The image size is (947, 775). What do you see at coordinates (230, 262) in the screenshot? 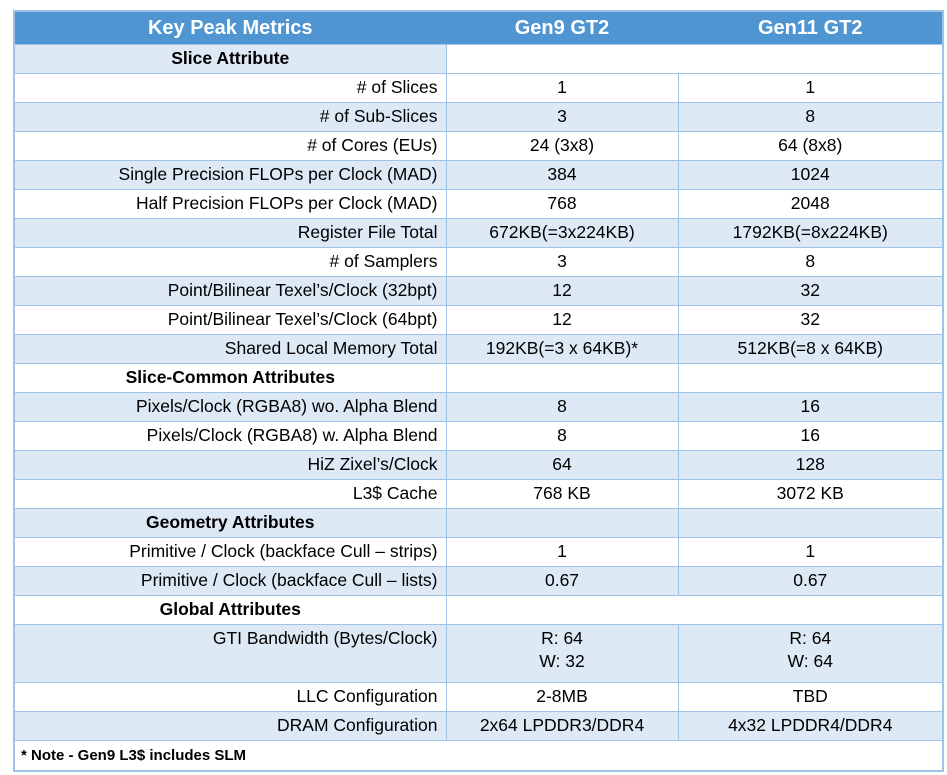
I see `metric-label: # of Samplers` at bounding box center [230, 262].